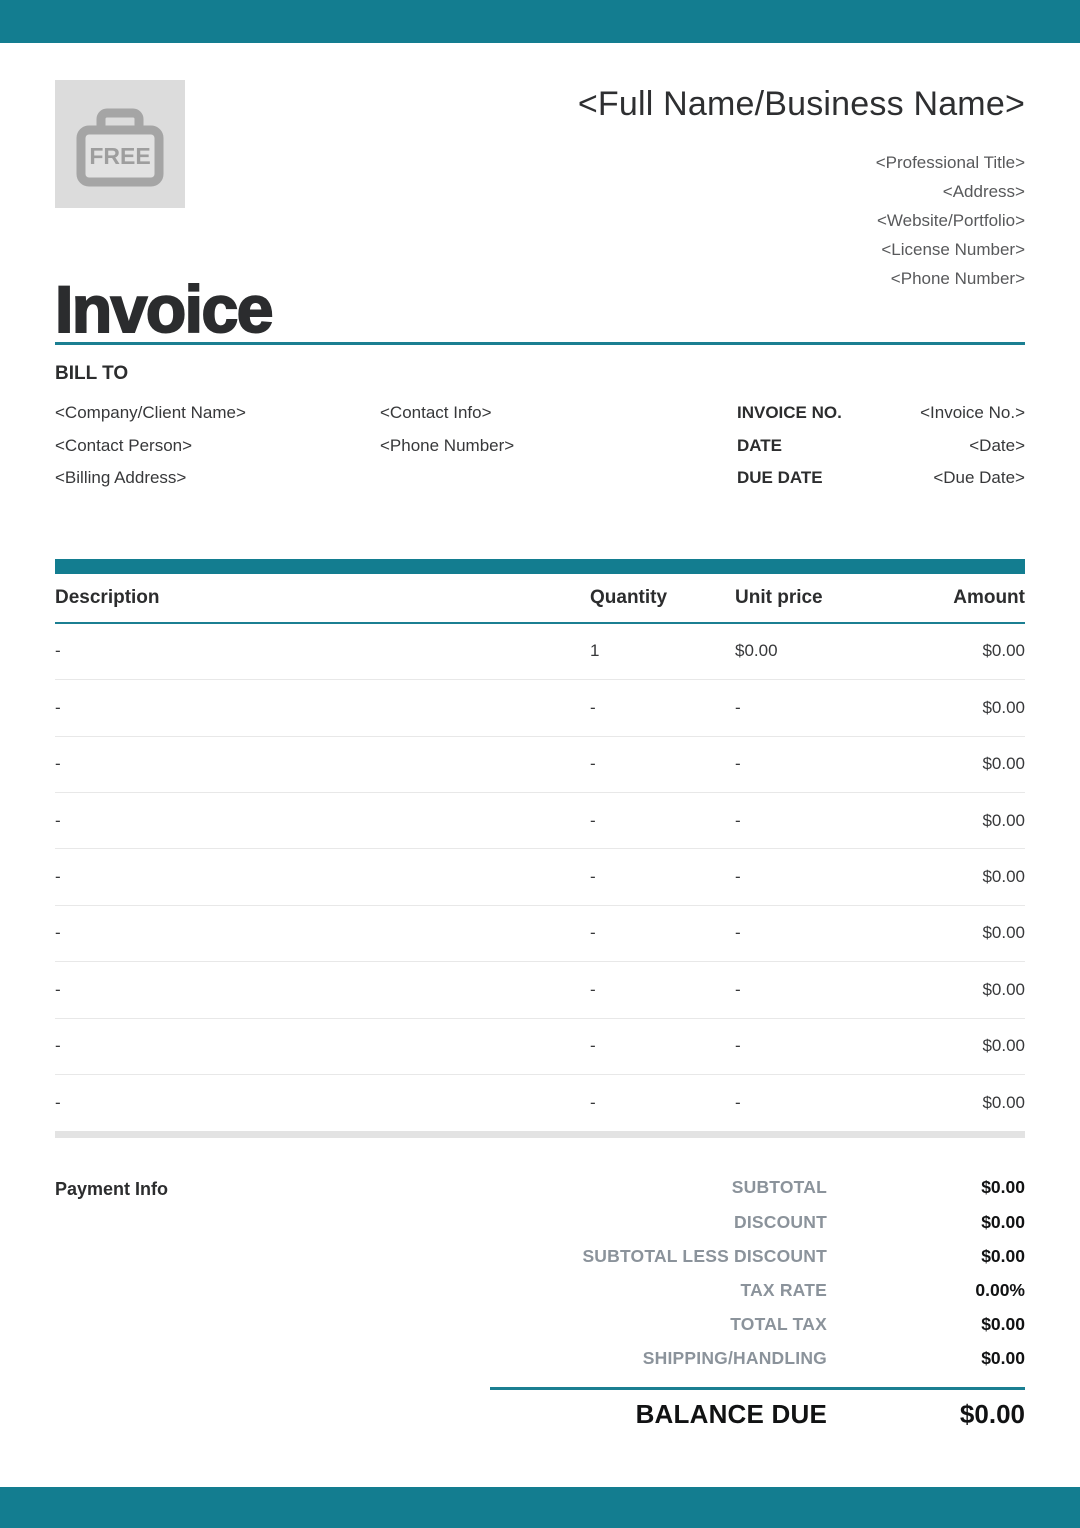  Describe the element at coordinates (629, 597) in the screenshot. I see `column-header-quantity: Quantity` at that location.